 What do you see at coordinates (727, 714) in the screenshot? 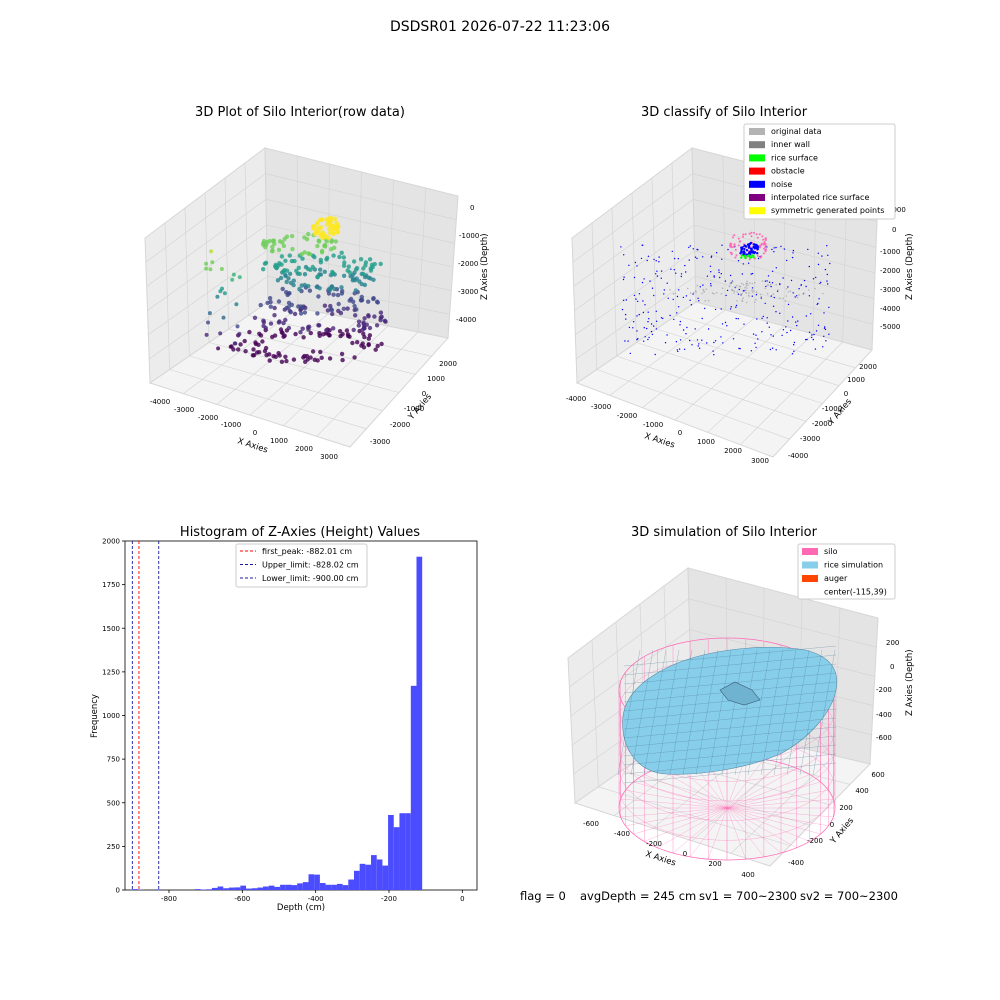
I see `sim-rice-surface` at bounding box center [727, 714].